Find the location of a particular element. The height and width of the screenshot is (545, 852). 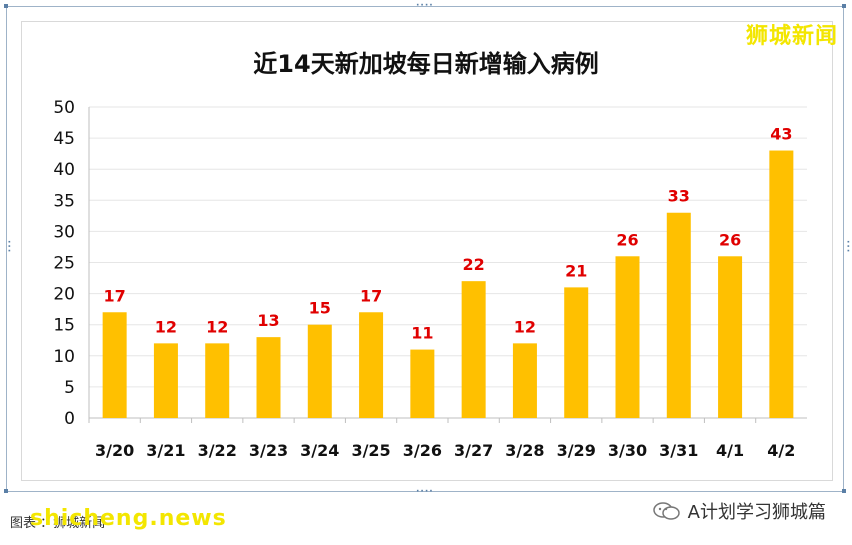

x-tick-label: 3/27 is located at coordinates (473, 450).